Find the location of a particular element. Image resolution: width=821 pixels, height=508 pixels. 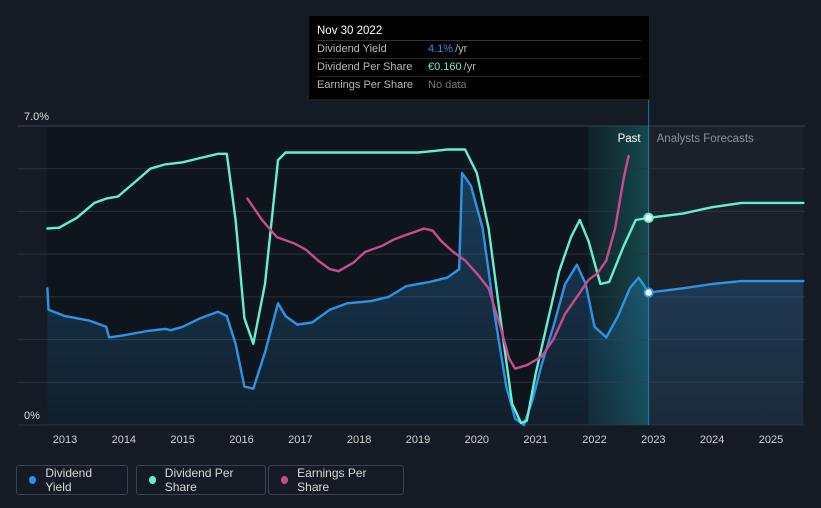

x-tick-label: 2014 is located at coordinates (124, 440).